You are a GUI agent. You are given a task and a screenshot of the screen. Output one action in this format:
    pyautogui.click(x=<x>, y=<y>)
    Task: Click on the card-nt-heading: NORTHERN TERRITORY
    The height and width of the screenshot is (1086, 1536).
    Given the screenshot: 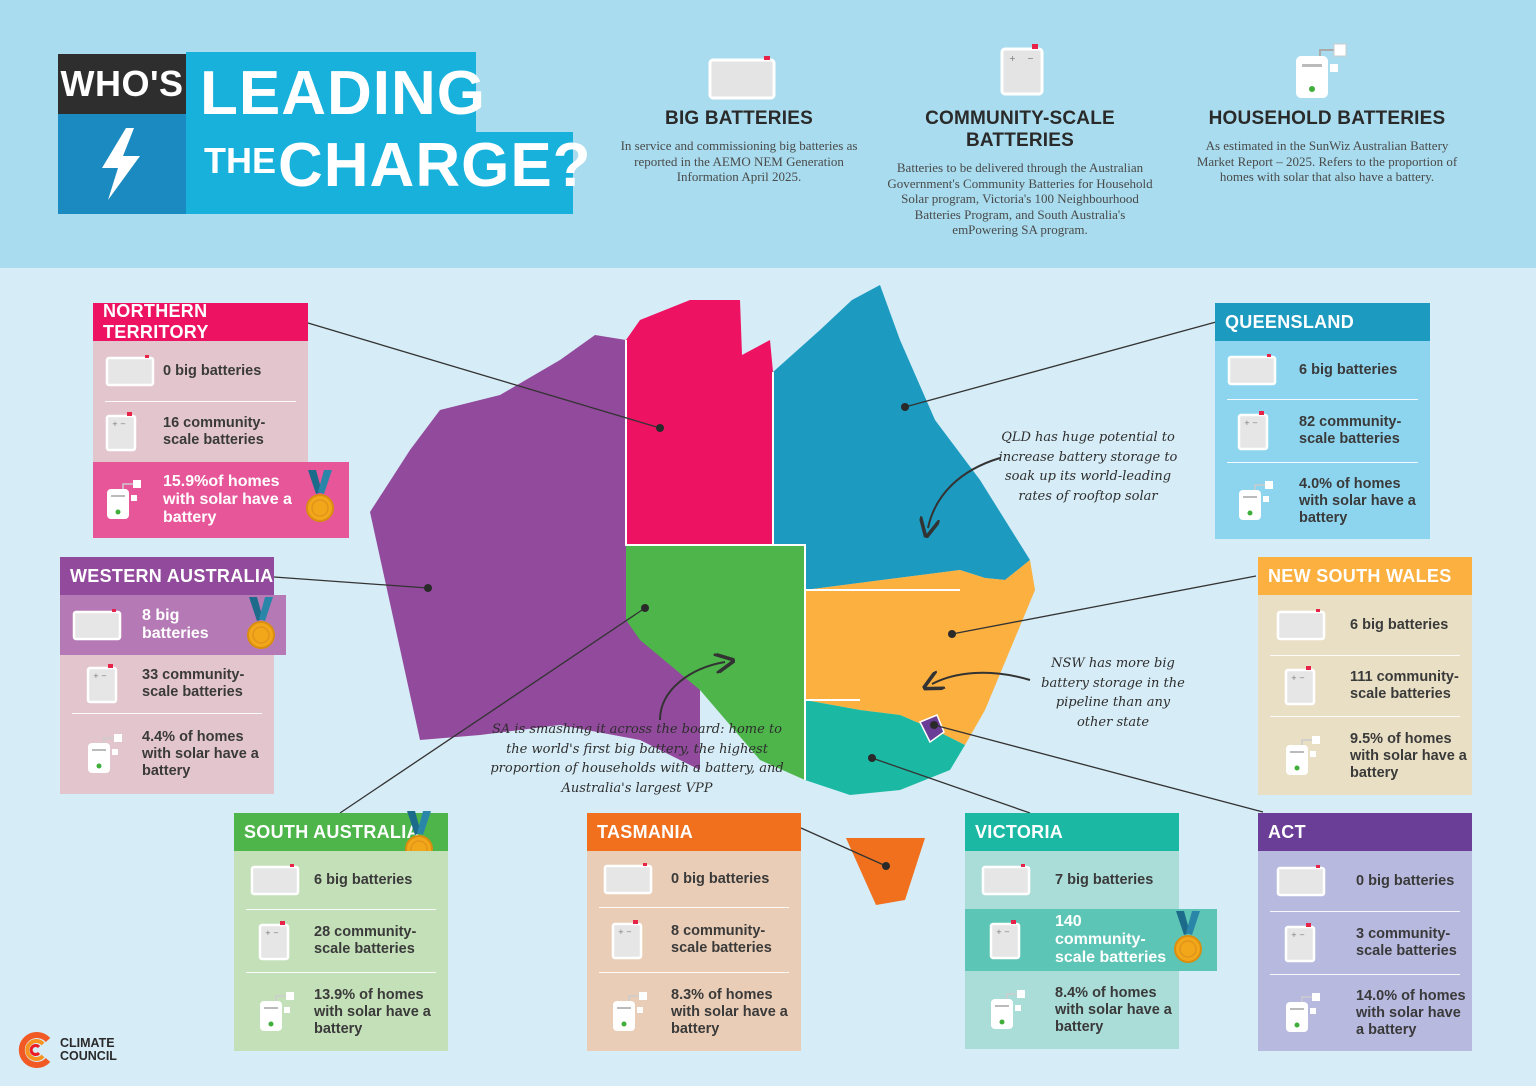 What is the action you would take?
    pyautogui.click(x=200, y=321)
    